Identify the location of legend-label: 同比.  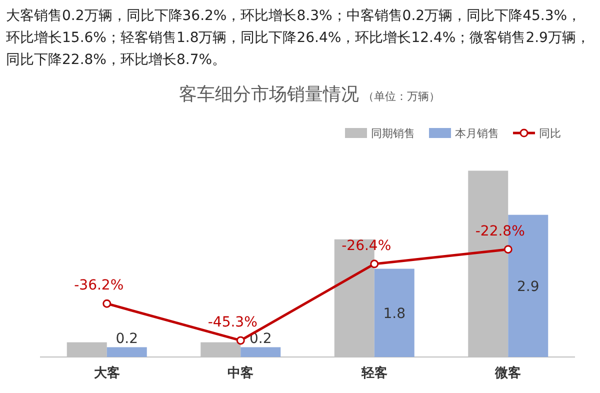
(550, 133).